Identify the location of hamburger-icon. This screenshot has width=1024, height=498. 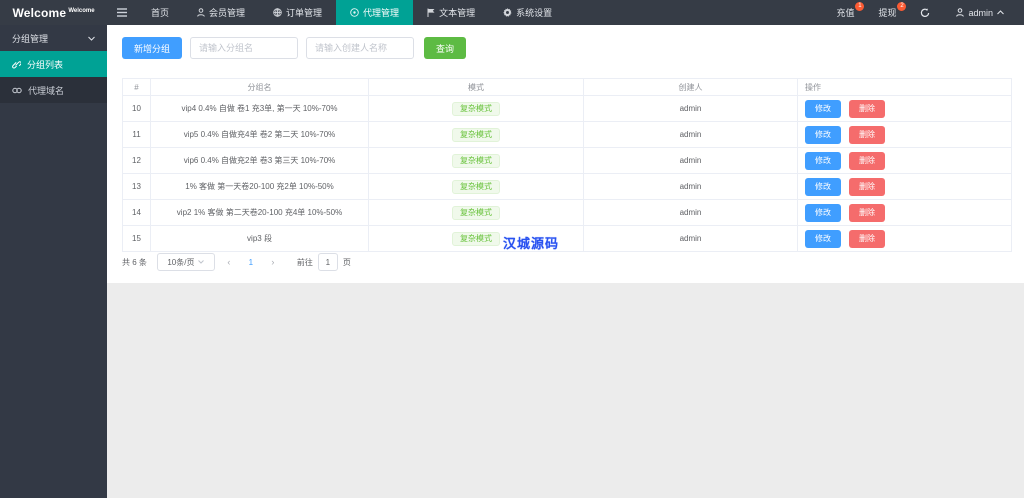
(122, 12).